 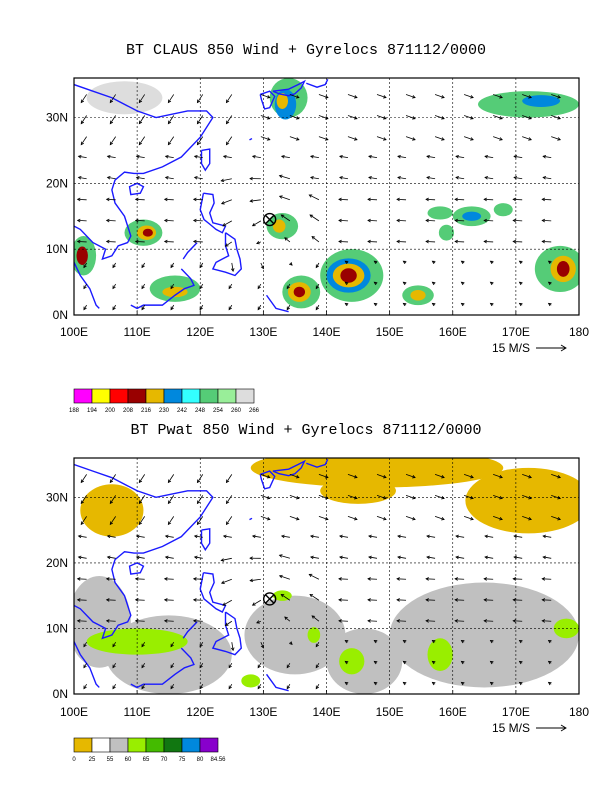 I want to click on legend-label: 55, so click(x=110, y=760).